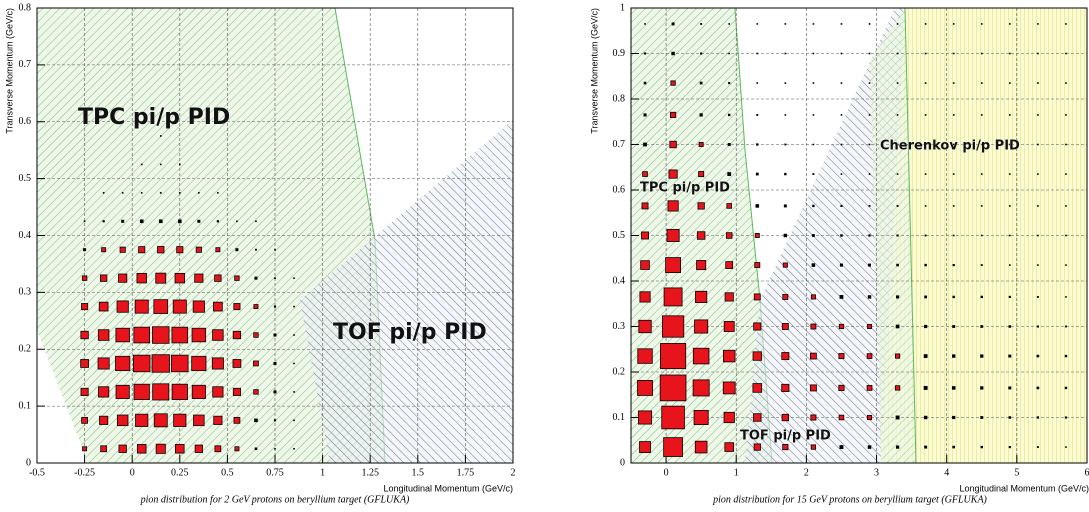 This screenshot has width=1089, height=512. I want to click on y-axis-label: Transverse Momentum (GeV/c), so click(594, 71).